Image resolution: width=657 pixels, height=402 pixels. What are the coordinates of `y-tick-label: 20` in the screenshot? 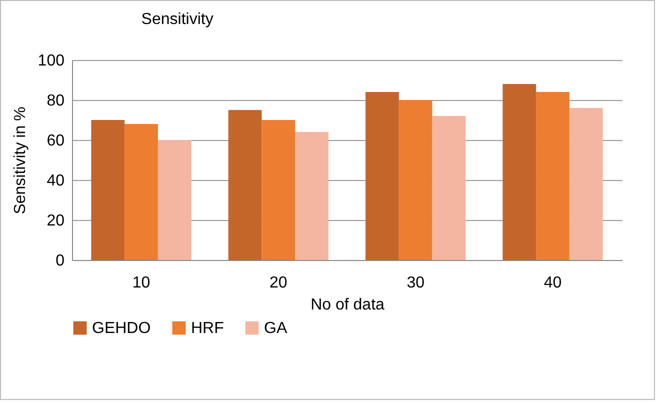 It's located at (55, 221).